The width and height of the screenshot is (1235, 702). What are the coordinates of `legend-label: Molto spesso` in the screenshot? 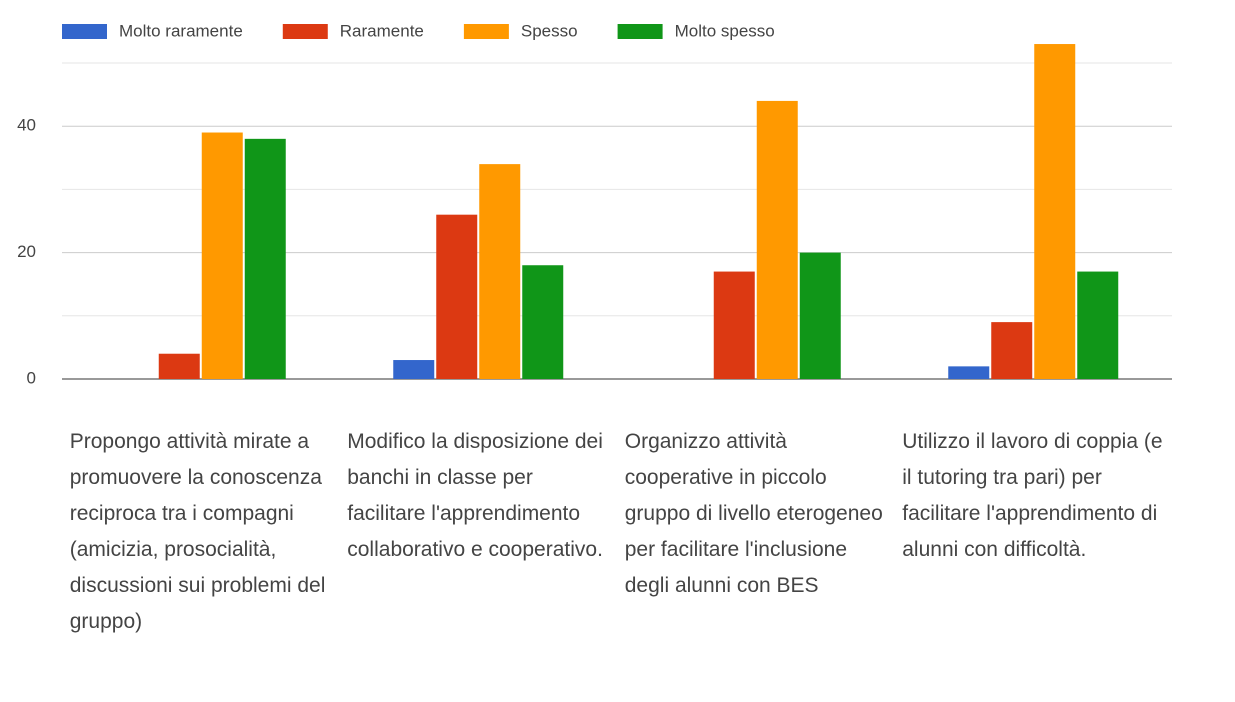 It's located at (725, 30).